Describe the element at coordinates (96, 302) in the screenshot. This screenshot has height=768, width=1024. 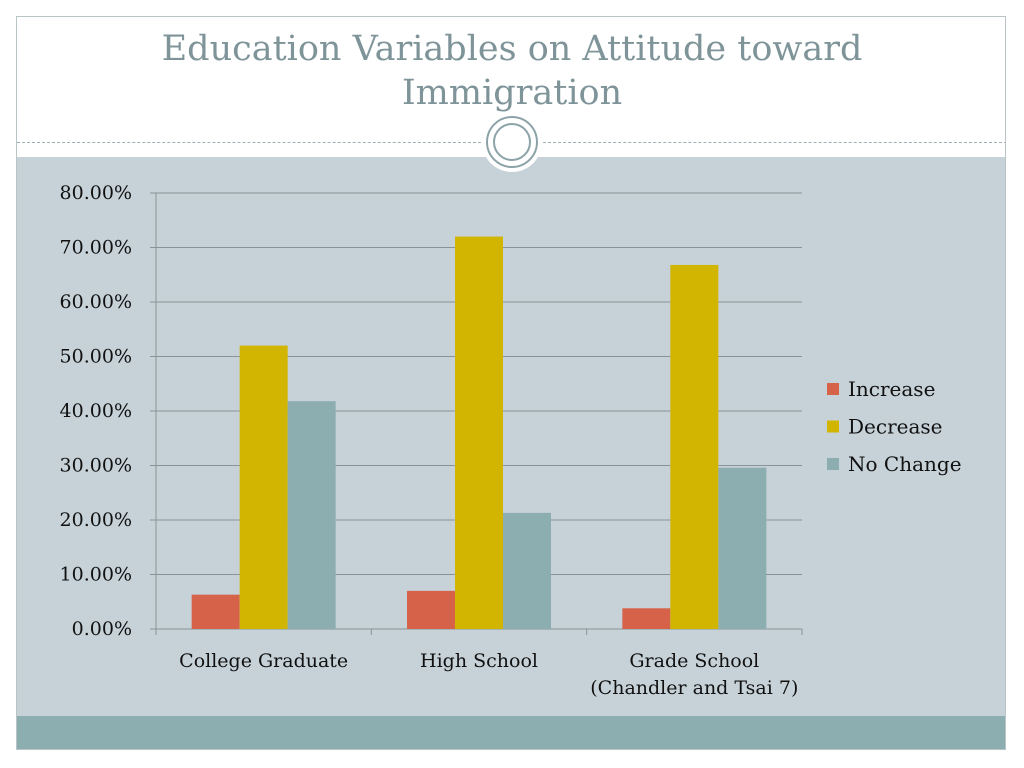
I see `y-tick-label: 60.00%` at that location.